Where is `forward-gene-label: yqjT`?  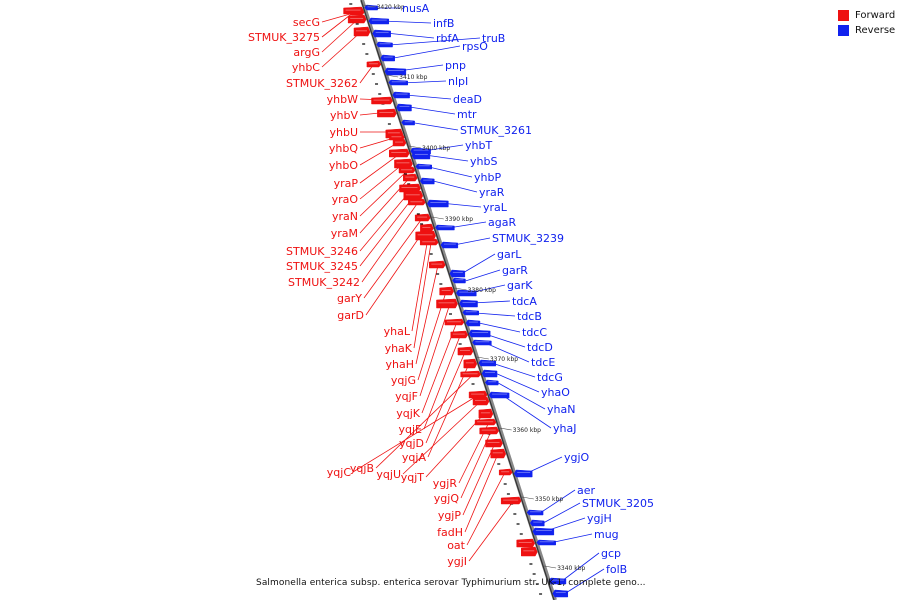 forward-gene-label: yqjT is located at coordinates (413, 477).